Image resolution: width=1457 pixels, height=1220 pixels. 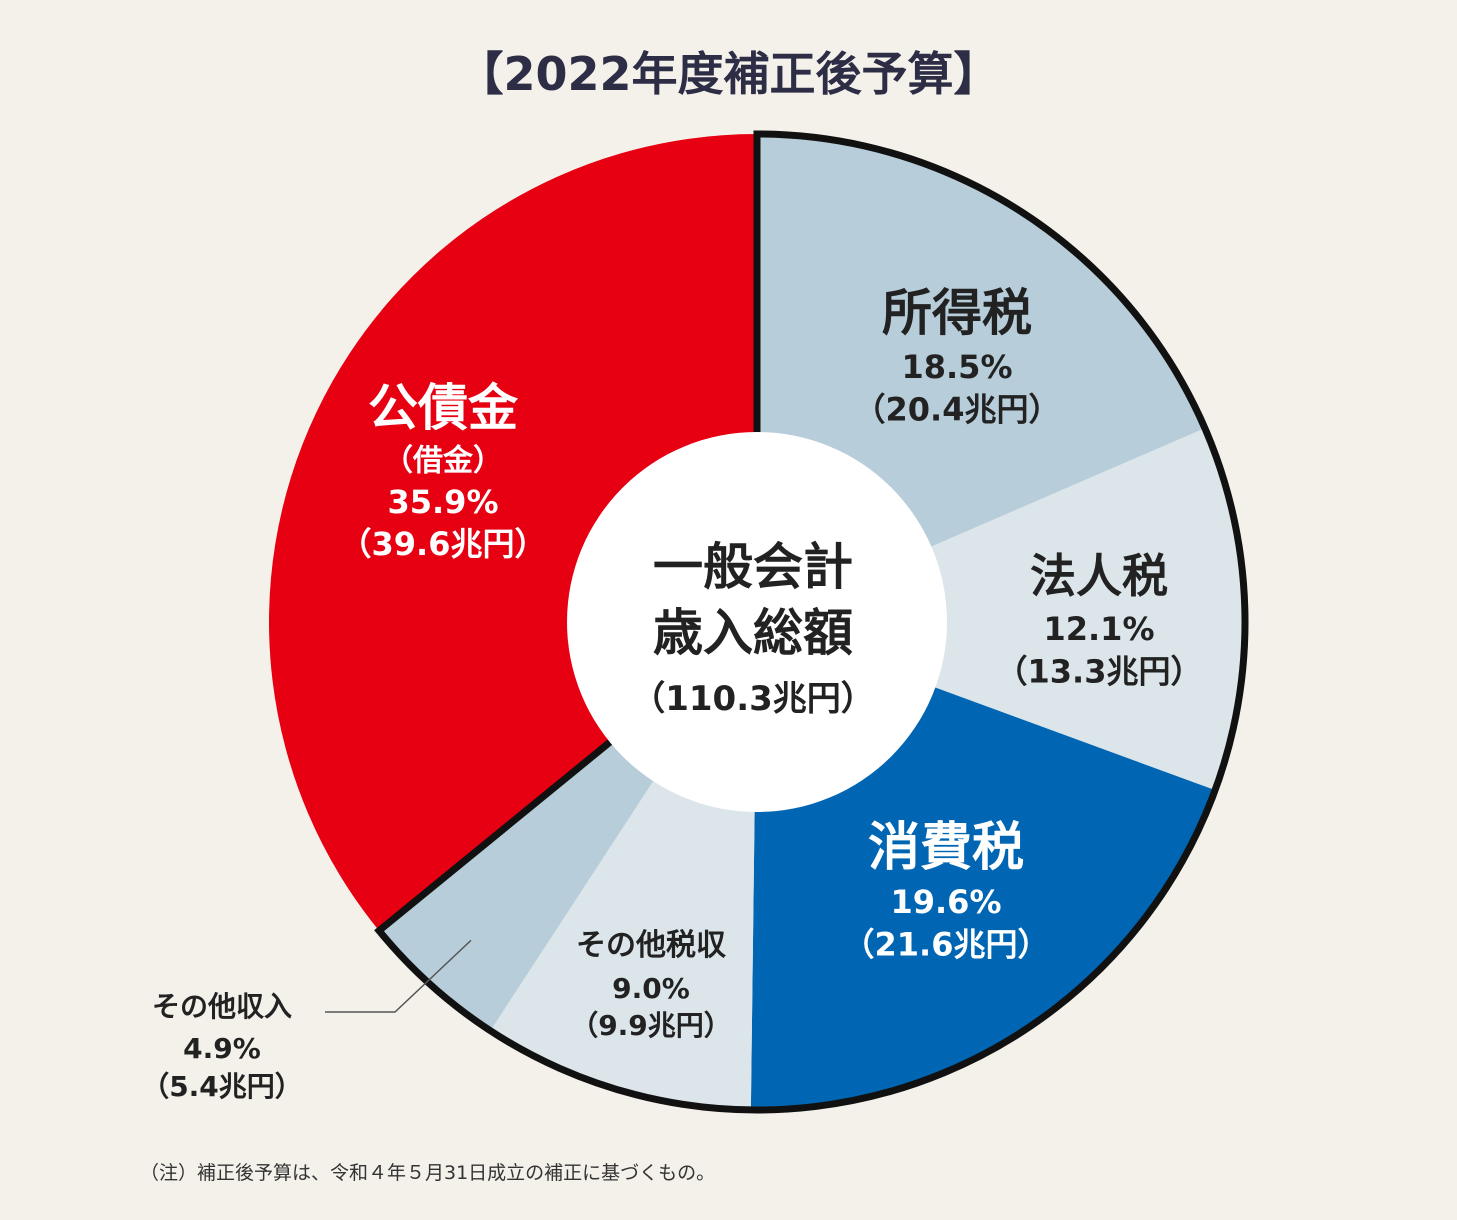 I want to click on slice-amount-0: （20.4兆円）, so click(x=957, y=409).